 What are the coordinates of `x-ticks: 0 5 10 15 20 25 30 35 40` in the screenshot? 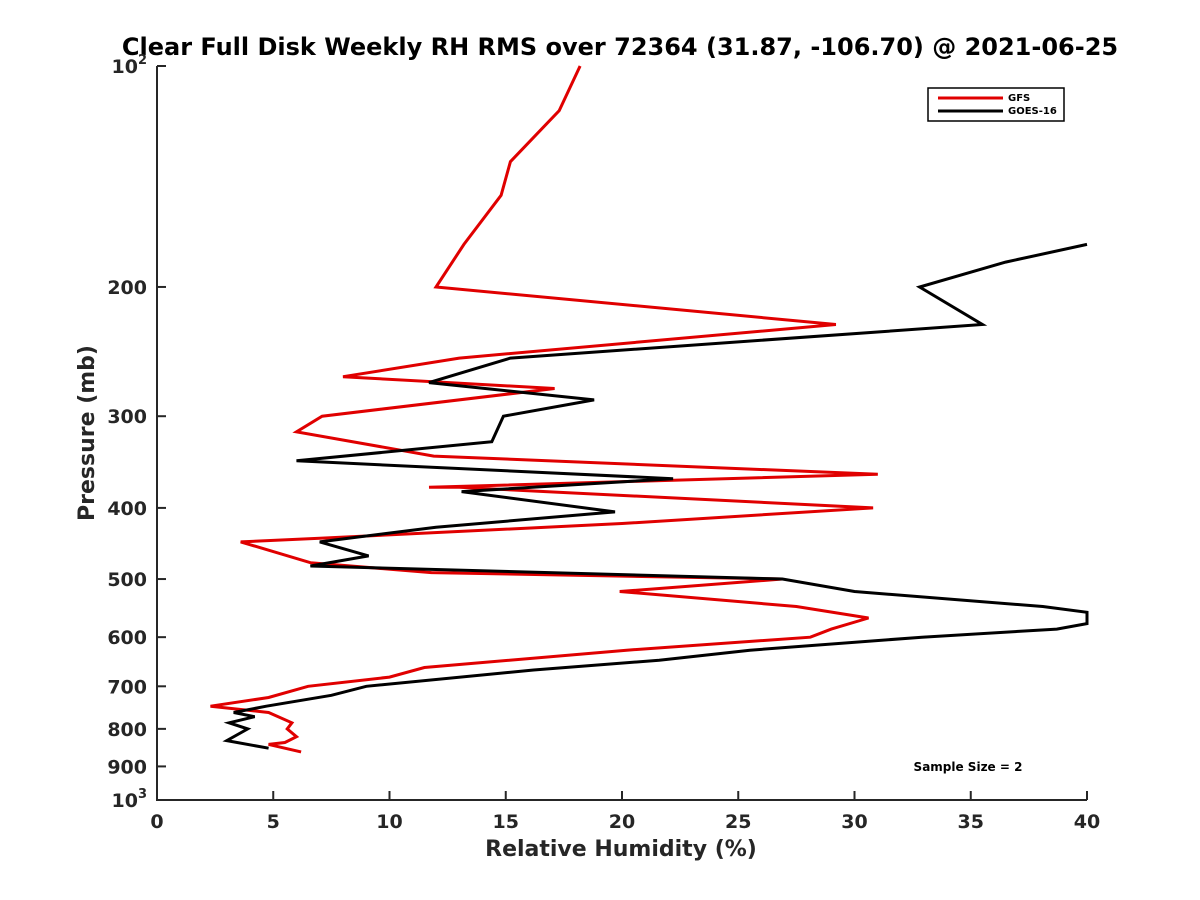 It's located at (625, 812).